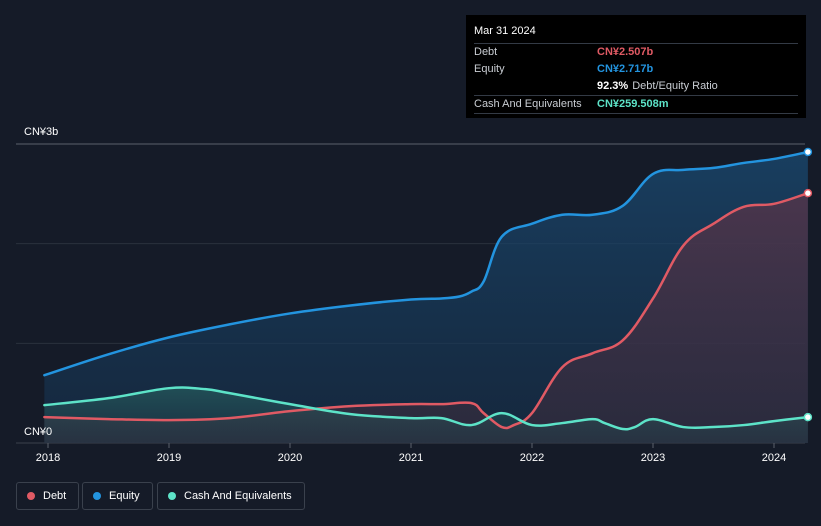 The width and height of the screenshot is (821, 526). Describe the element at coordinates (48, 458) in the screenshot. I see `x-tick-label-2018: 2018` at that location.